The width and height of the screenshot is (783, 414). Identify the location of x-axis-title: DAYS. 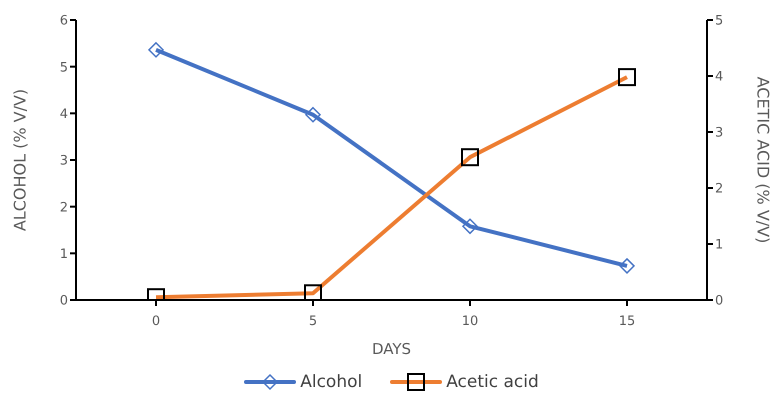
(392, 349).